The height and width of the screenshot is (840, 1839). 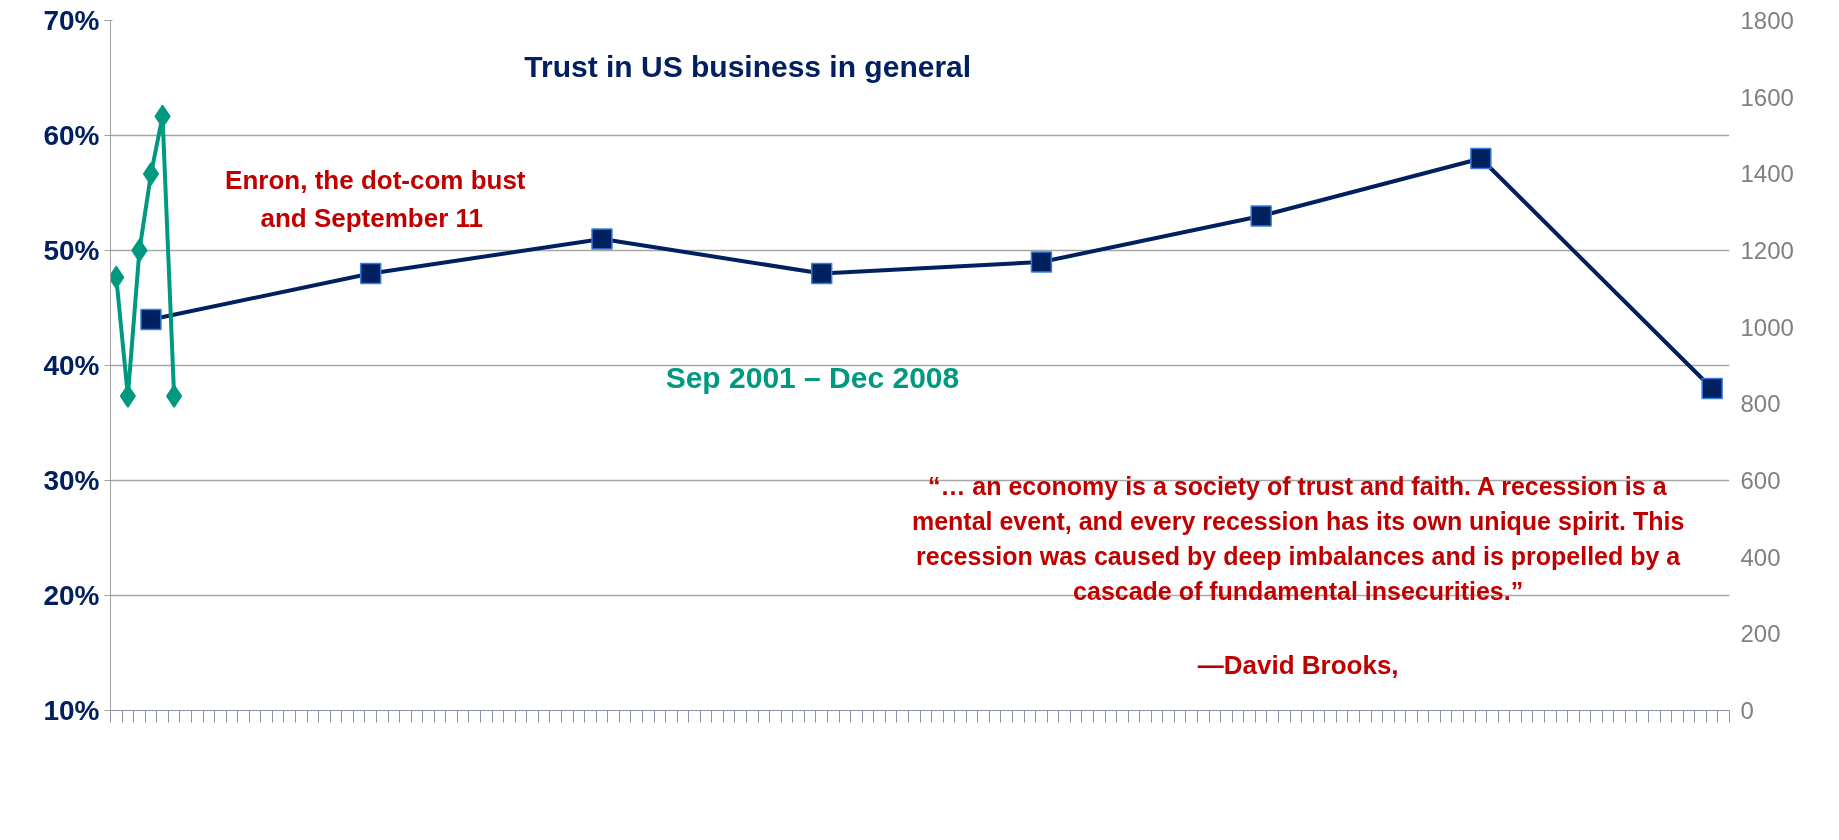 I want to click on y2-tick-label: 0, so click(x=1747, y=710).